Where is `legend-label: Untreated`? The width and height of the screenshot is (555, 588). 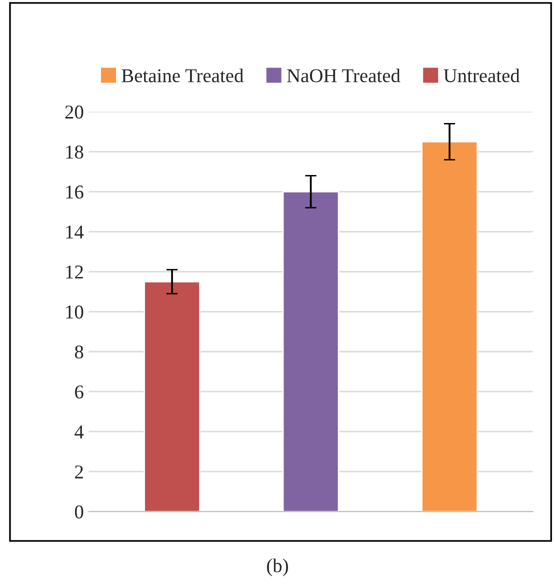 legend-label: Untreated is located at coordinates (482, 75).